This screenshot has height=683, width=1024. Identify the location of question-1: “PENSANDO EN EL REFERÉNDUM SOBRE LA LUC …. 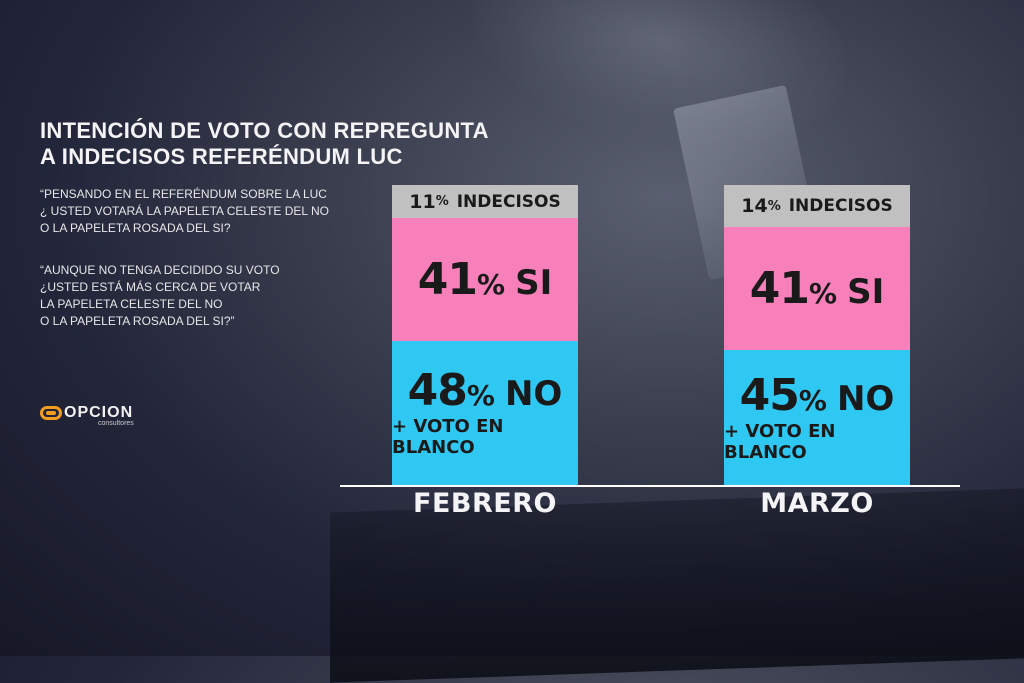
(184, 211).